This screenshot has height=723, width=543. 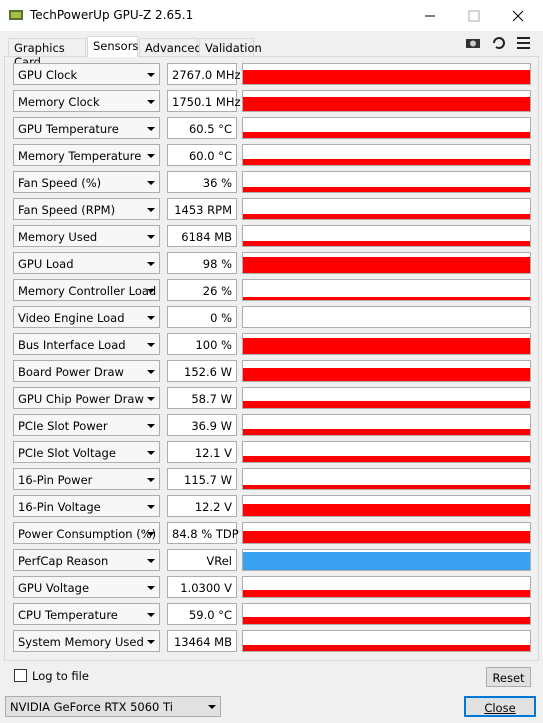 What do you see at coordinates (86, 533) in the screenshot?
I see `sensor-name: Power Consumption (%)` at bounding box center [86, 533].